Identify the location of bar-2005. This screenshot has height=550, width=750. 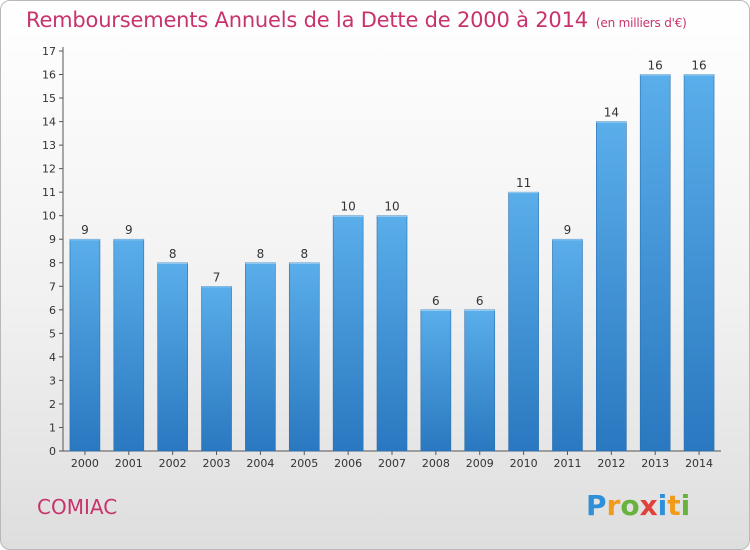
(304, 357).